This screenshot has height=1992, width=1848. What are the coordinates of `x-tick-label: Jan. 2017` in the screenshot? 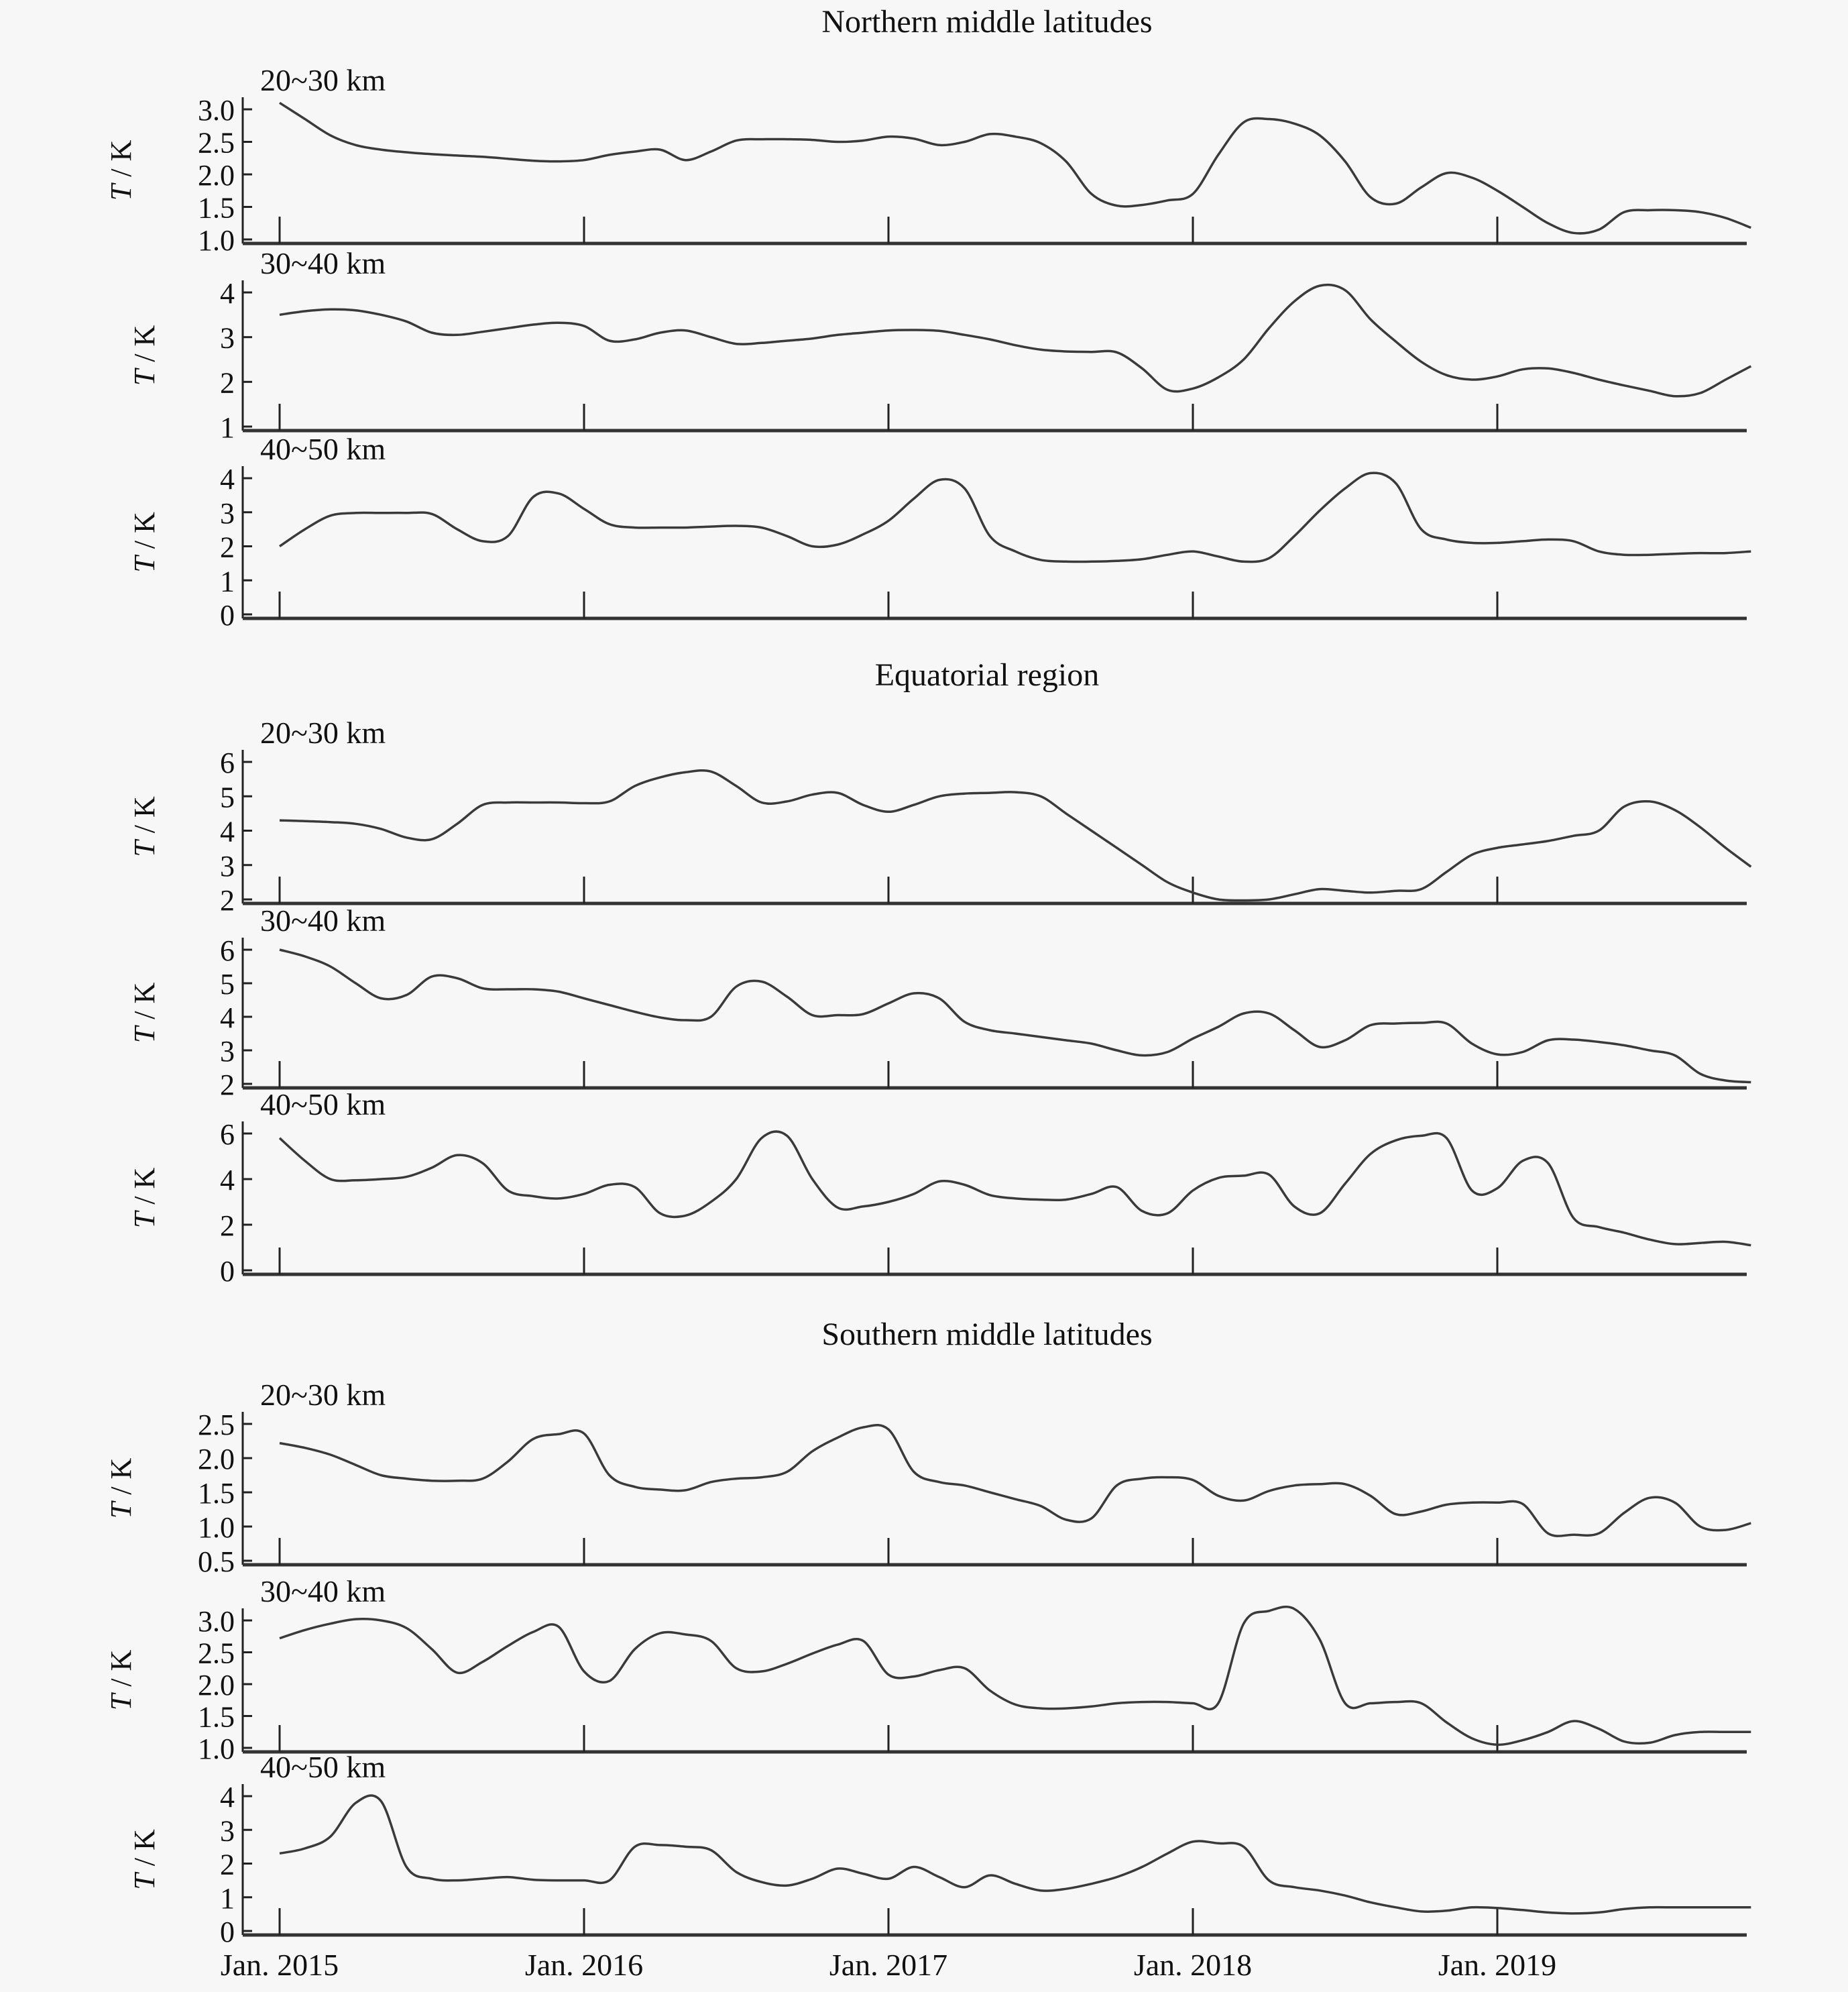 It's located at (888, 1965).